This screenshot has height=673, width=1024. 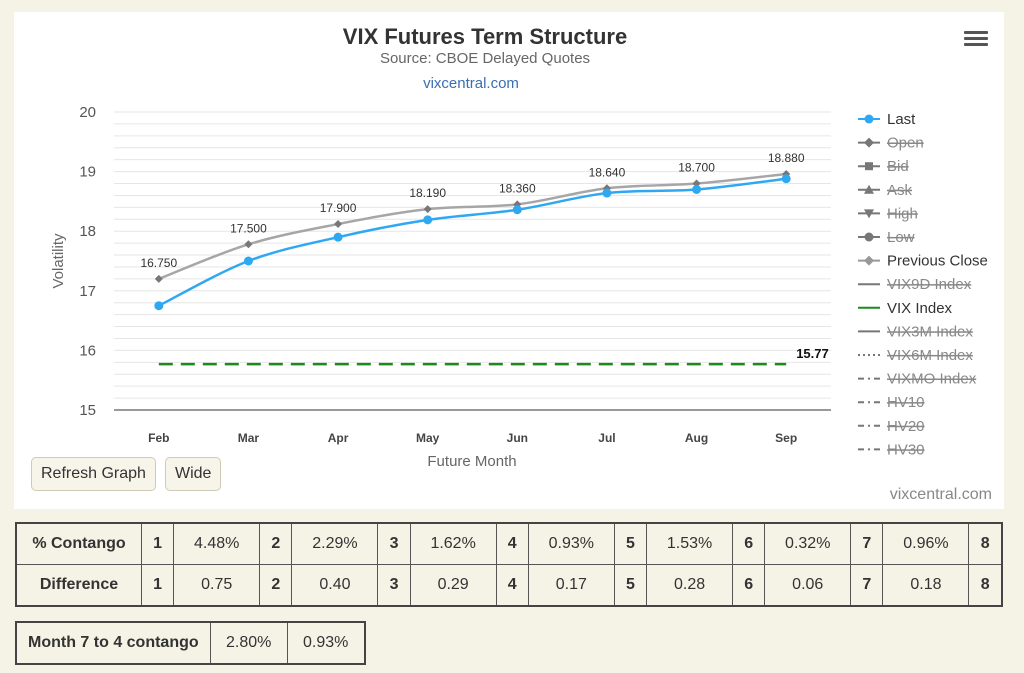 I want to click on chart-menu-icon, so click(x=976, y=39).